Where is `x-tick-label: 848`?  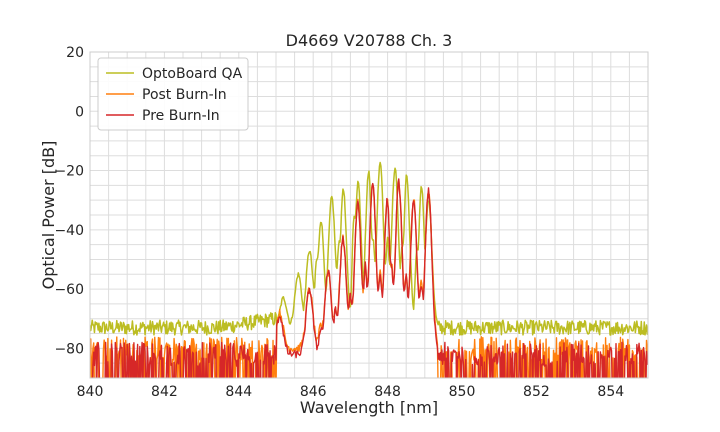
x-tick-label: 848 is located at coordinates (387, 392).